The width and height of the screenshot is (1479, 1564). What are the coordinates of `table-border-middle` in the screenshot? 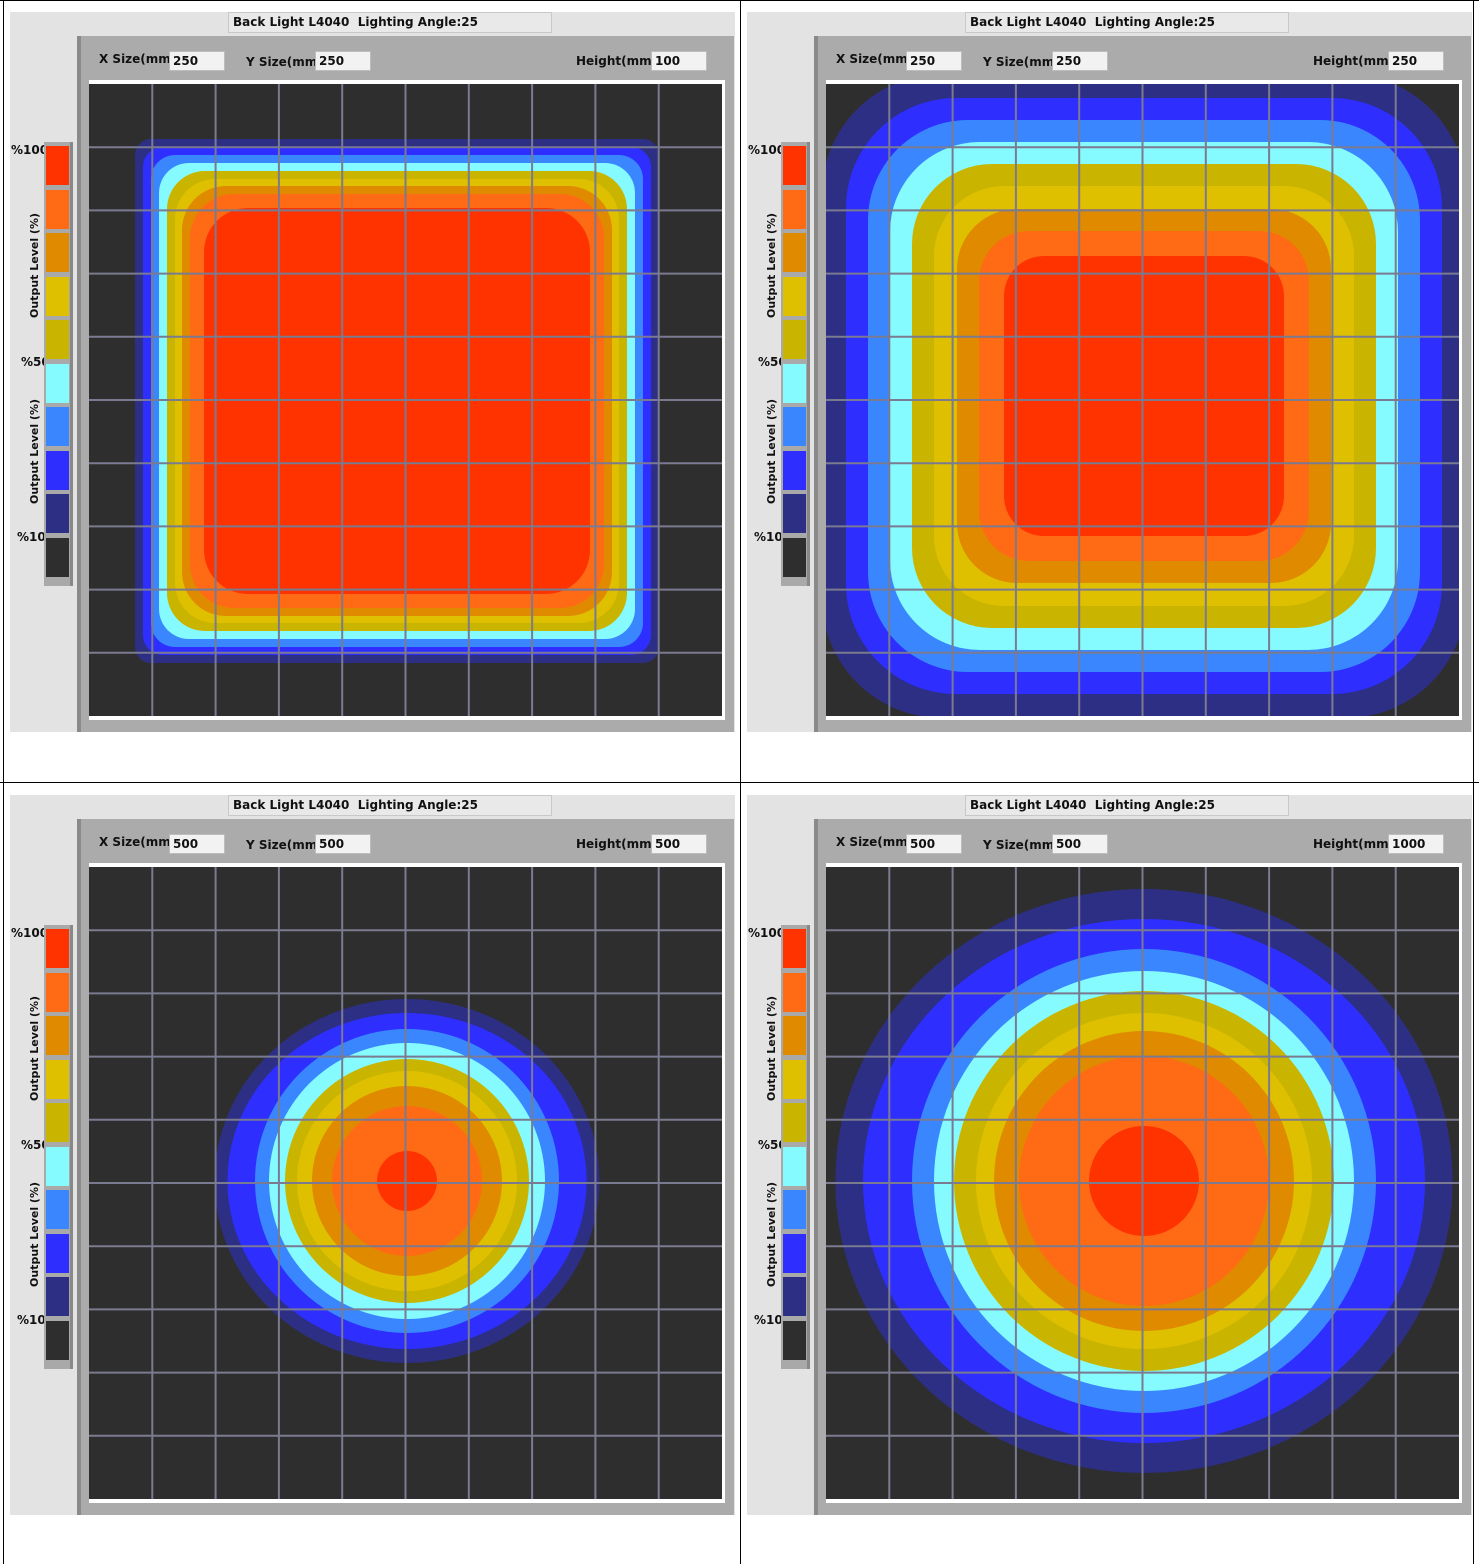 It's located at (739, 782).